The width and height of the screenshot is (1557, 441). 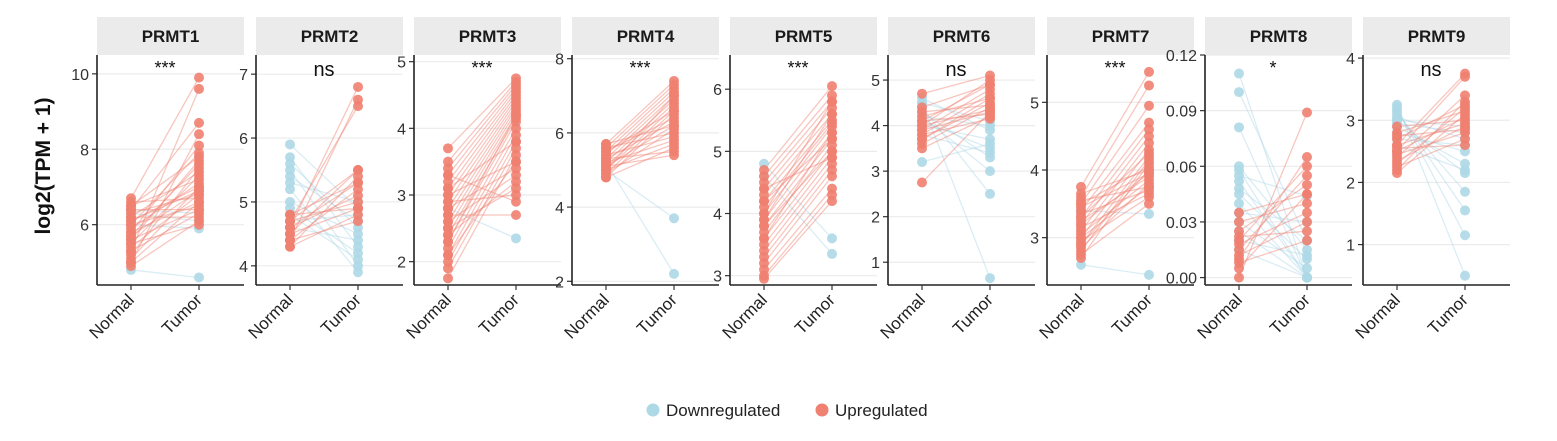 What do you see at coordinates (587, 316) in the screenshot?
I see `x-tick-label-normal: Normal` at bounding box center [587, 316].